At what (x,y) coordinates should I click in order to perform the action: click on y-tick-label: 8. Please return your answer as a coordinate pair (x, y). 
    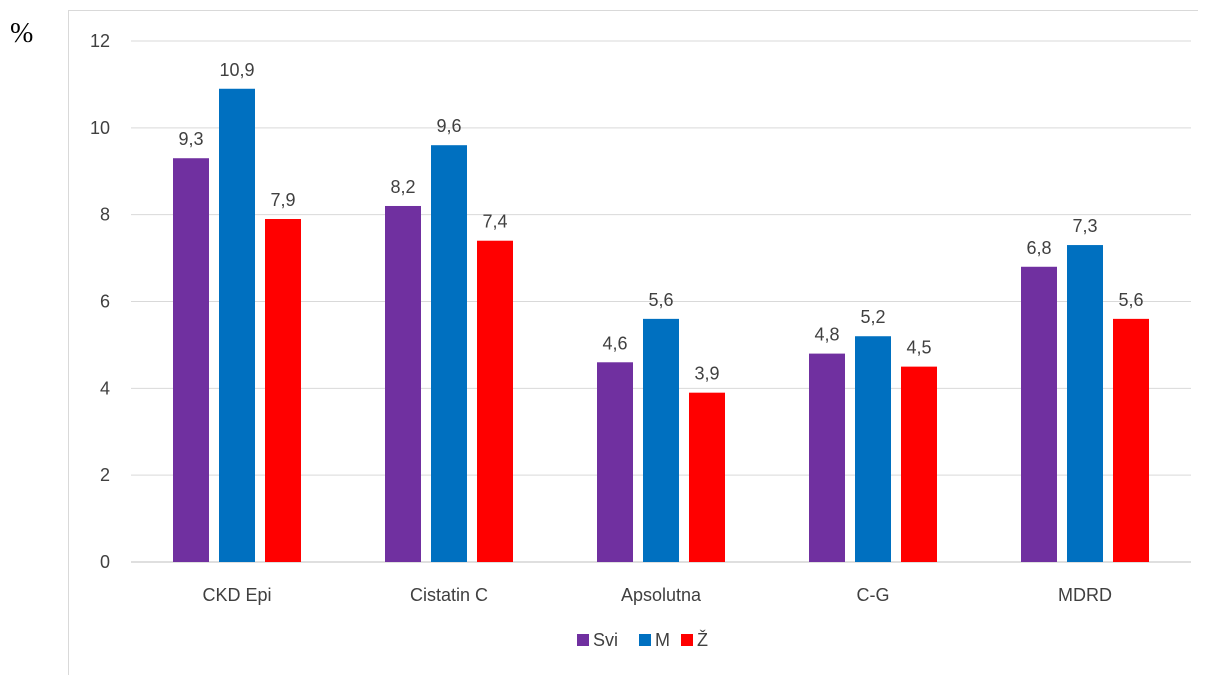
    Looking at the image, I should click on (105, 215).